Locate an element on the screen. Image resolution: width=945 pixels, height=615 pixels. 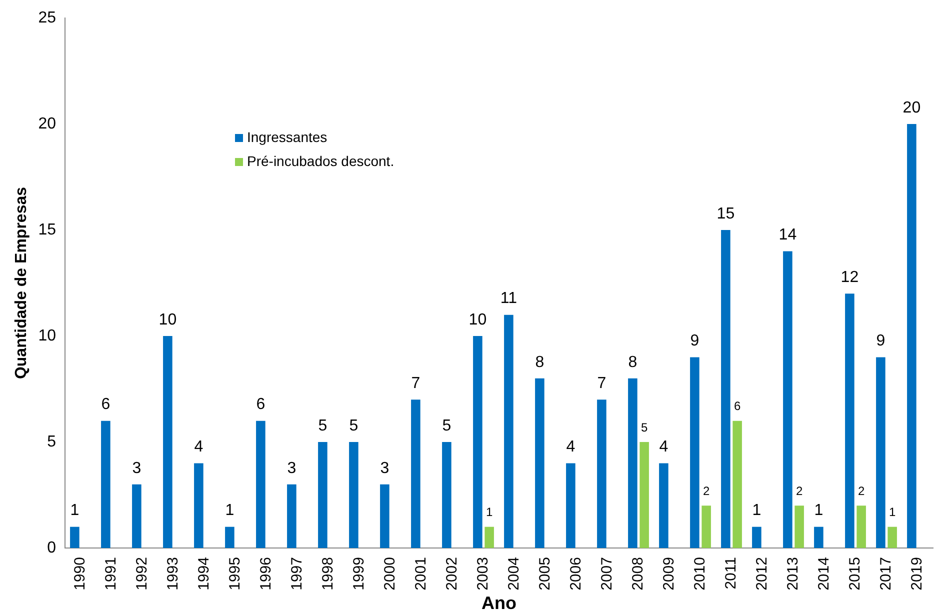
x-tick-label: 1998 is located at coordinates (328, 573).